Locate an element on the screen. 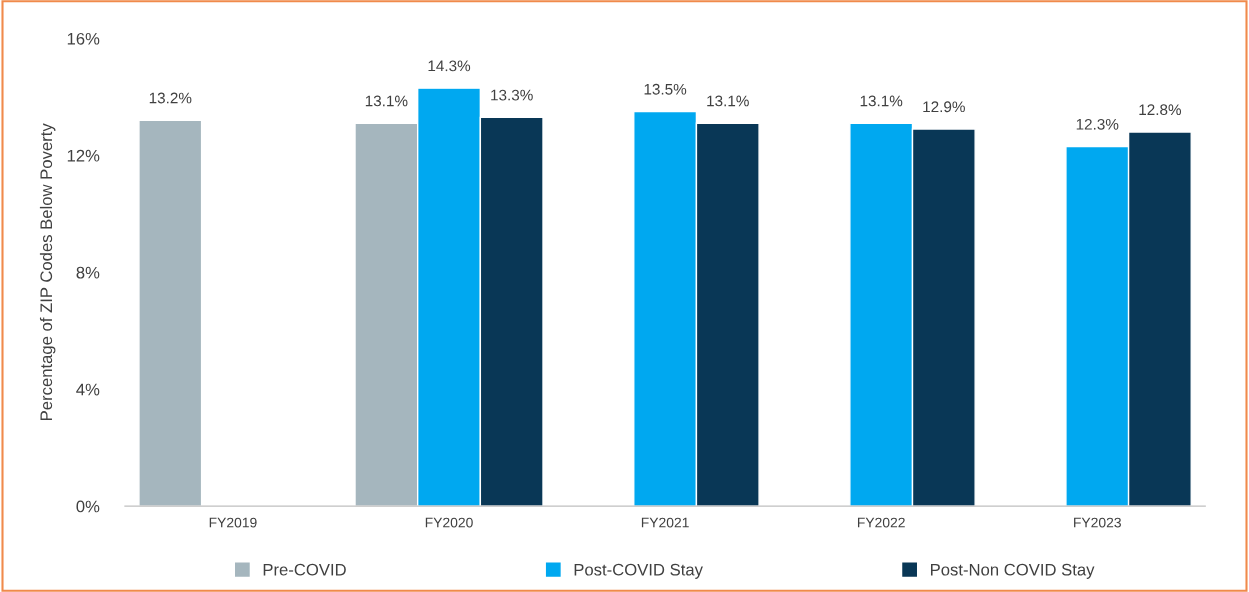 The image size is (1249, 592). legend-label: Post-COVID Stay is located at coordinates (638, 571).